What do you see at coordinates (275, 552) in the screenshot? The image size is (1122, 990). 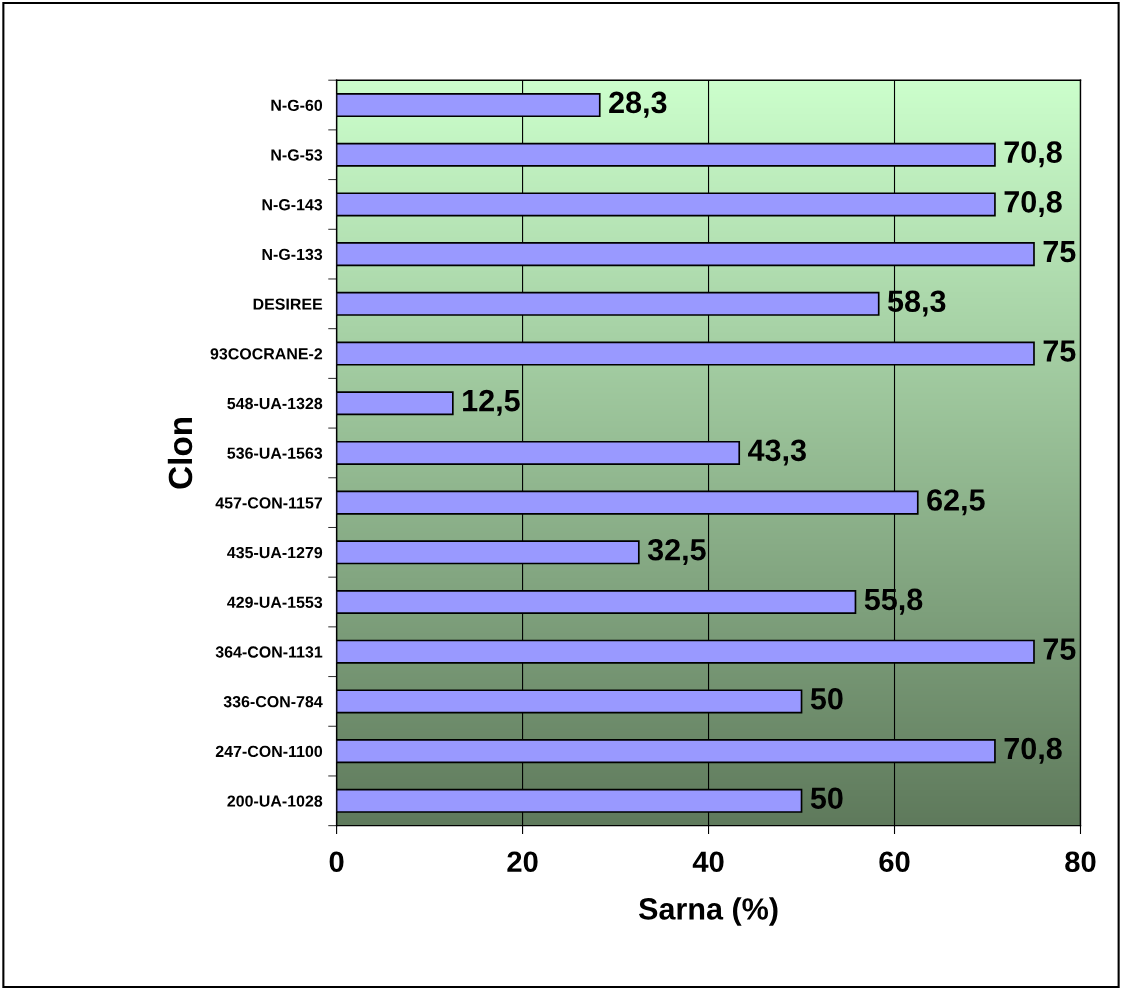 I see `y-tick-label: 435-UA-1279` at bounding box center [275, 552].